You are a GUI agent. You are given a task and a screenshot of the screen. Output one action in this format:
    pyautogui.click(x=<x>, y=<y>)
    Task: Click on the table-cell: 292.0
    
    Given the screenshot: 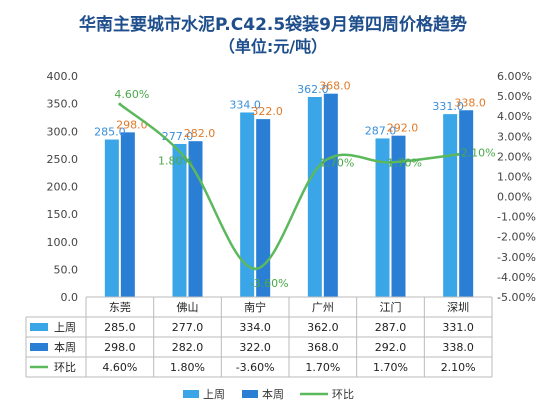 What is the action you would take?
    pyautogui.click(x=391, y=347)
    